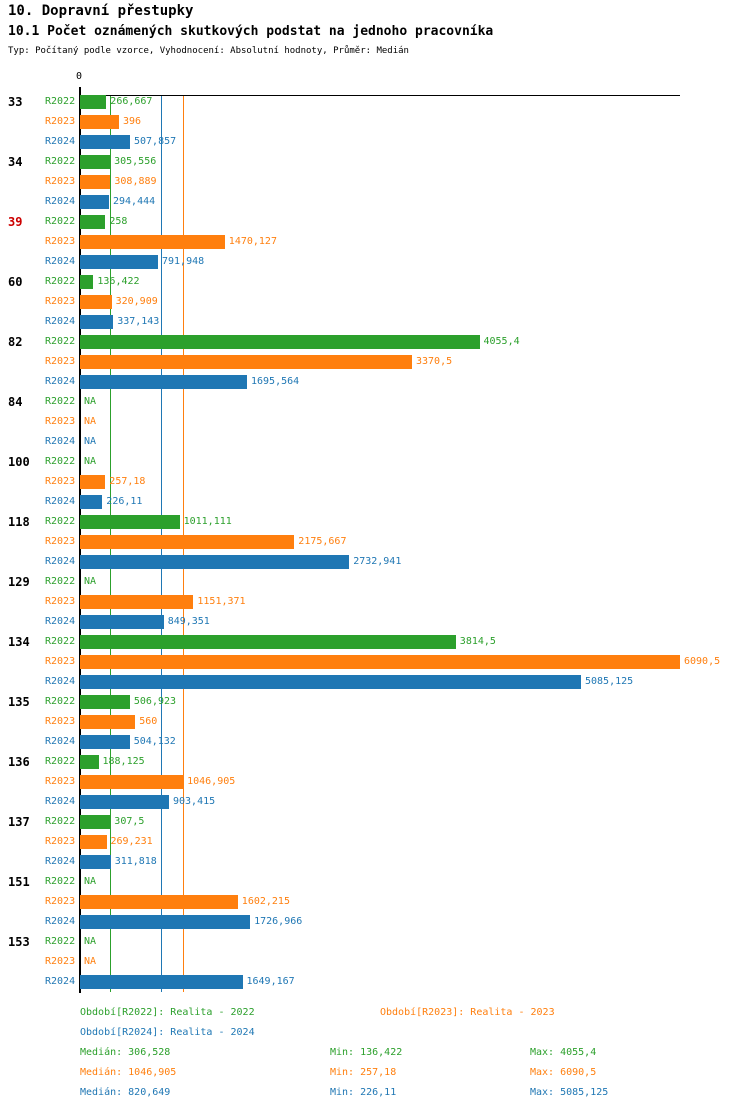  I want to click on stat-max-r2023: Max: 6090,5, so click(563, 1072).